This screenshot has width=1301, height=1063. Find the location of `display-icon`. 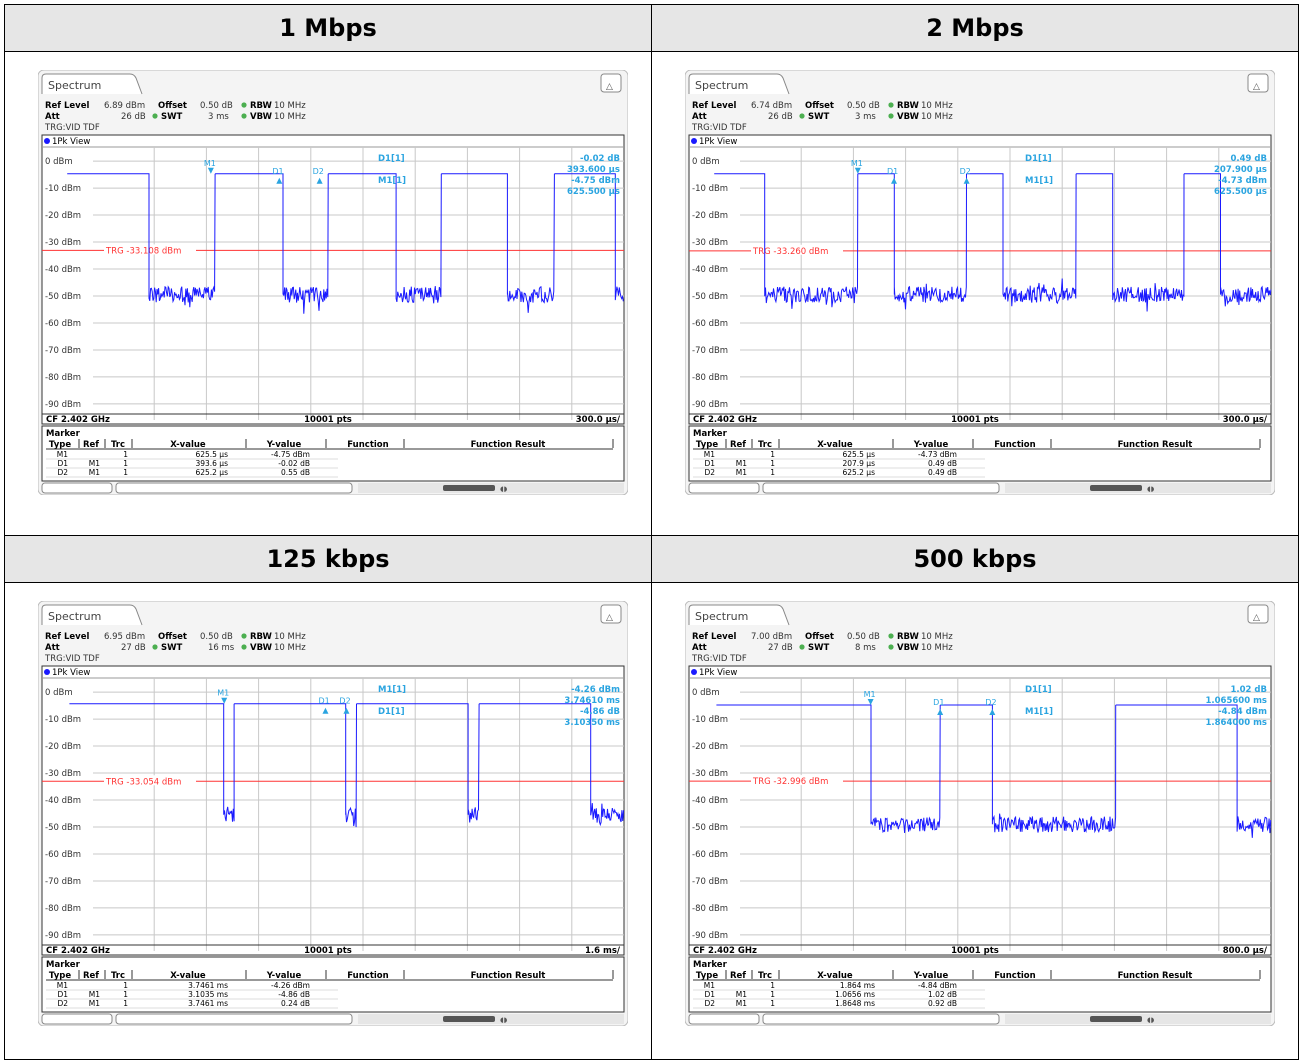

display-icon is located at coordinates (611, 614).